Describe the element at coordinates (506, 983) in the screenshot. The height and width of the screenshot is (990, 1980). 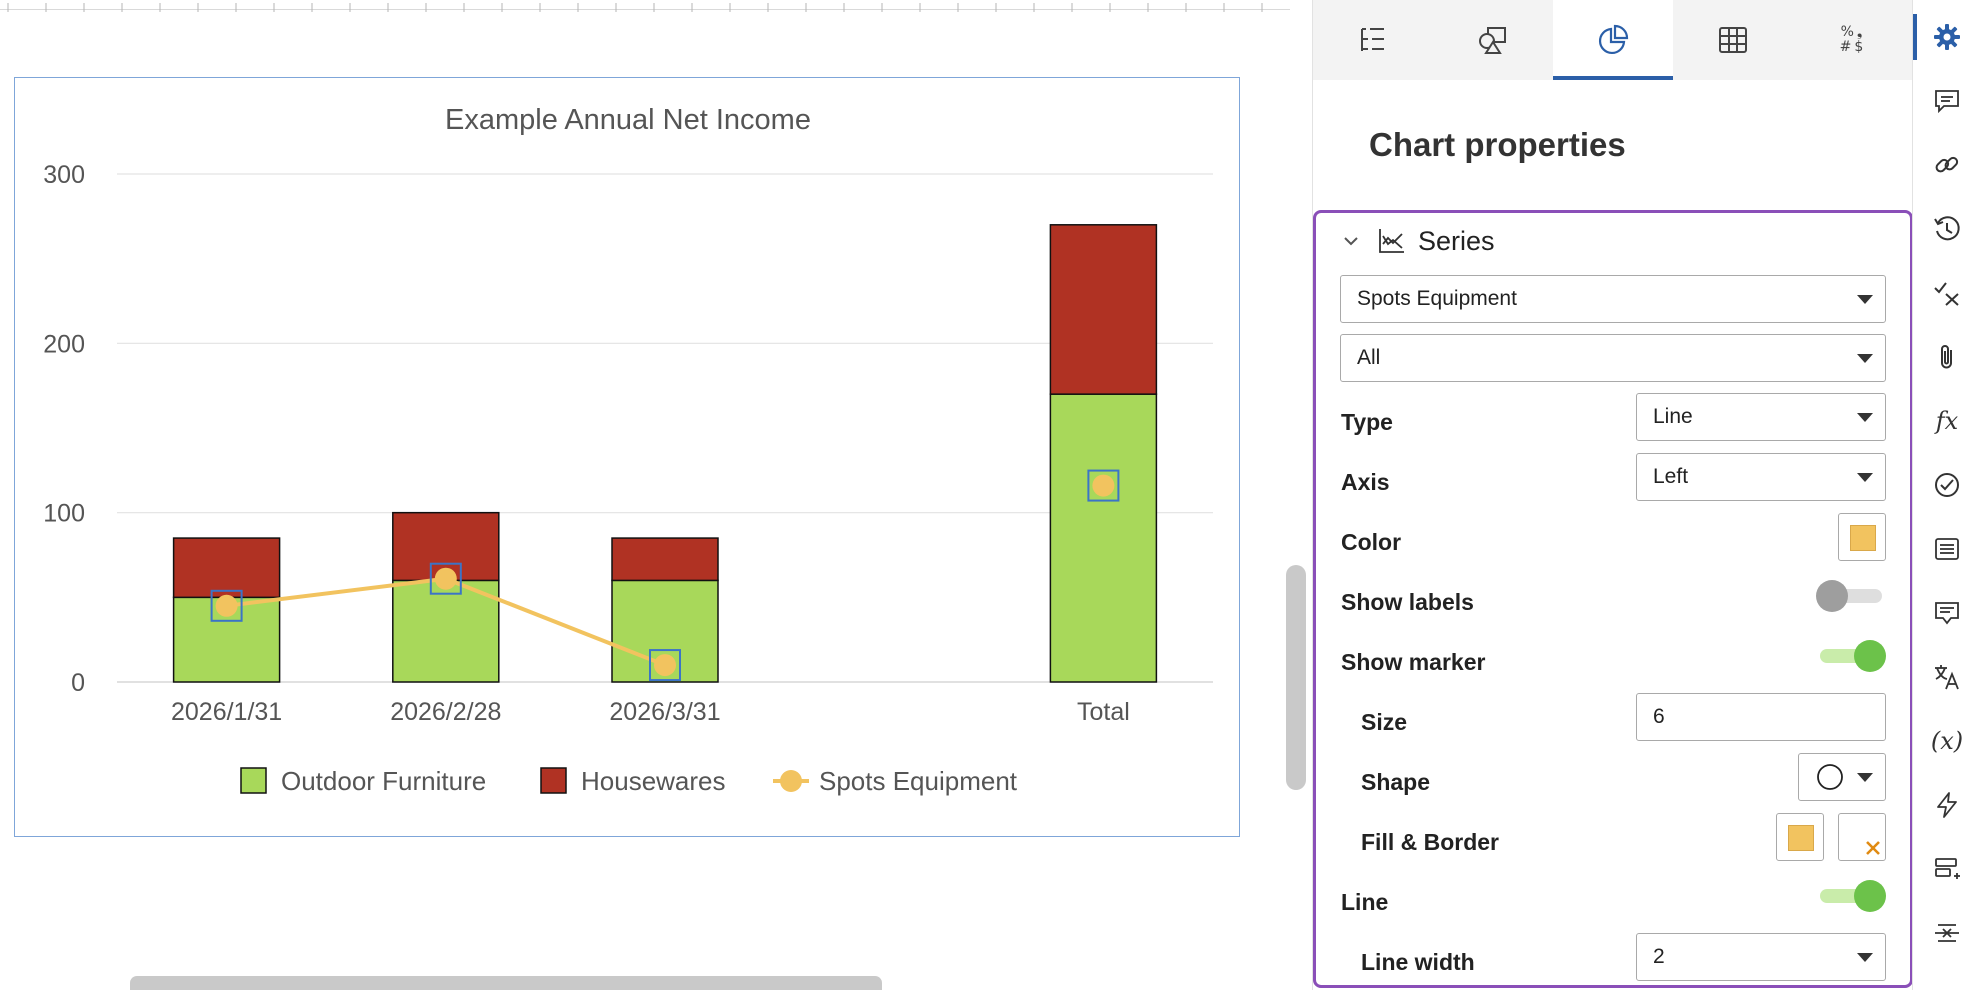
I see `horizontal-scrollbar` at that location.